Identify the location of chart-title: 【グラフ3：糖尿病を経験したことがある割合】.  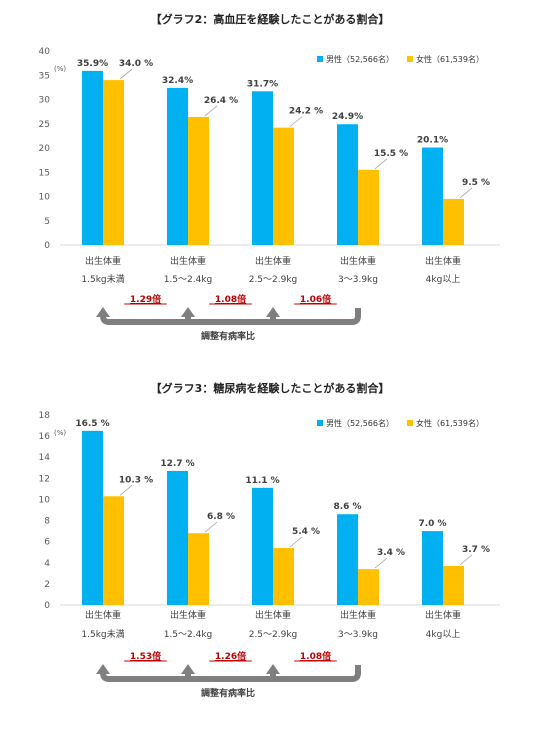
(270, 388).